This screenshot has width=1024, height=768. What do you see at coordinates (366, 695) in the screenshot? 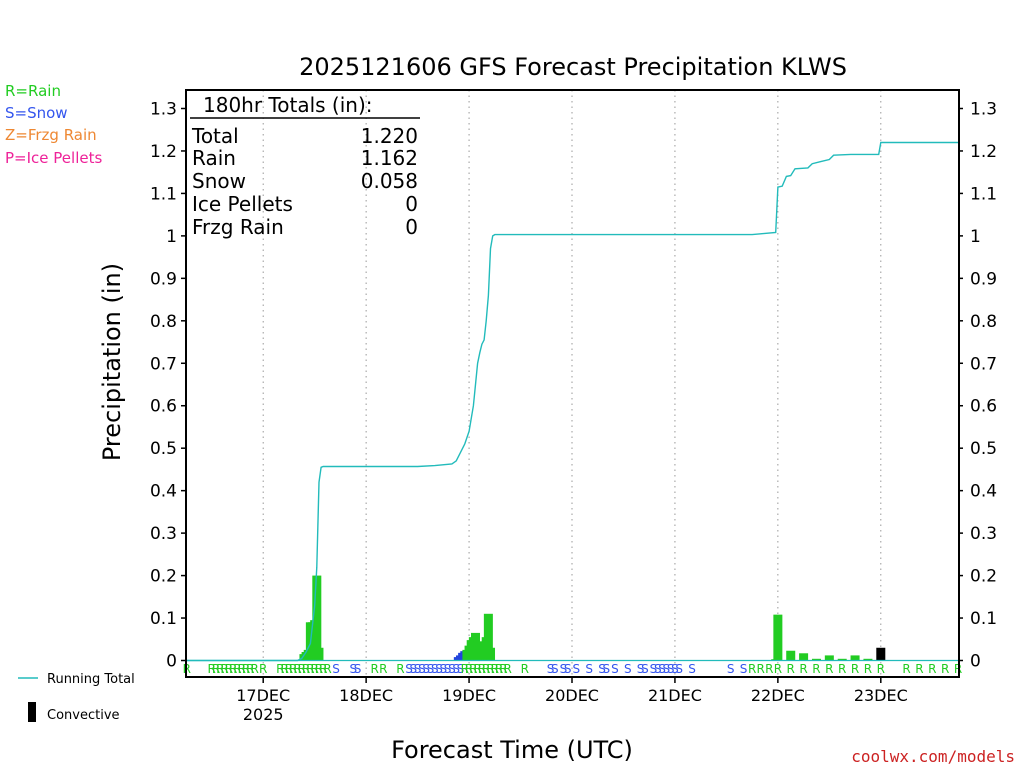
I see `x-tick-label: 18DEC` at bounding box center [366, 695].